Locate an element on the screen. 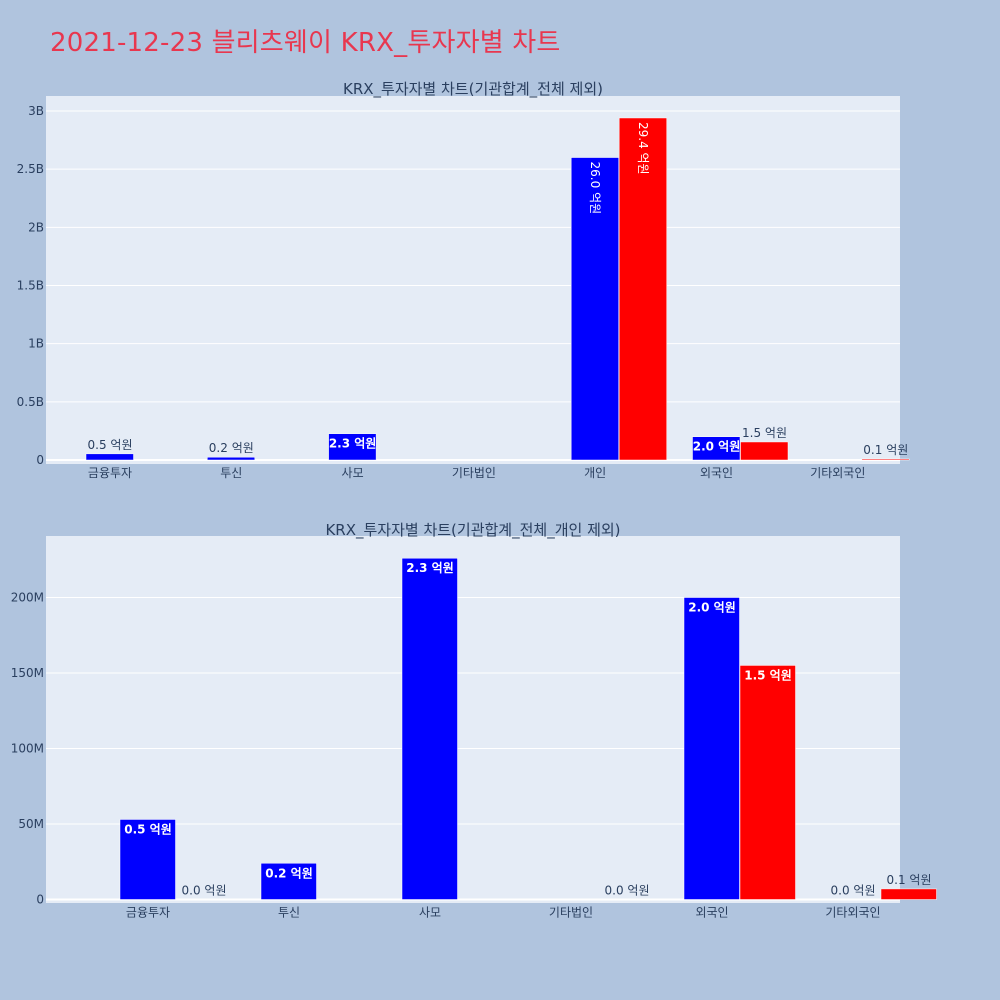  y-tick-label: 50M is located at coordinates (31, 824).